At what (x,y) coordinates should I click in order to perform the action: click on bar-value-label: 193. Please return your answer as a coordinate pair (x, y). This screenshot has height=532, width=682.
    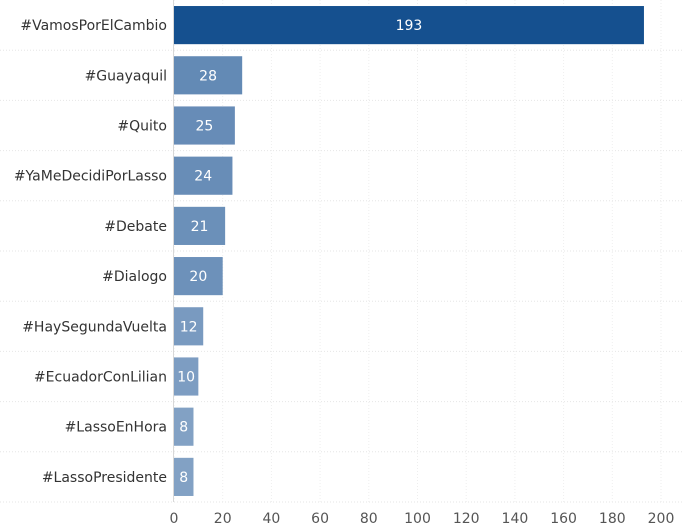
    Looking at the image, I should click on (409, 26).